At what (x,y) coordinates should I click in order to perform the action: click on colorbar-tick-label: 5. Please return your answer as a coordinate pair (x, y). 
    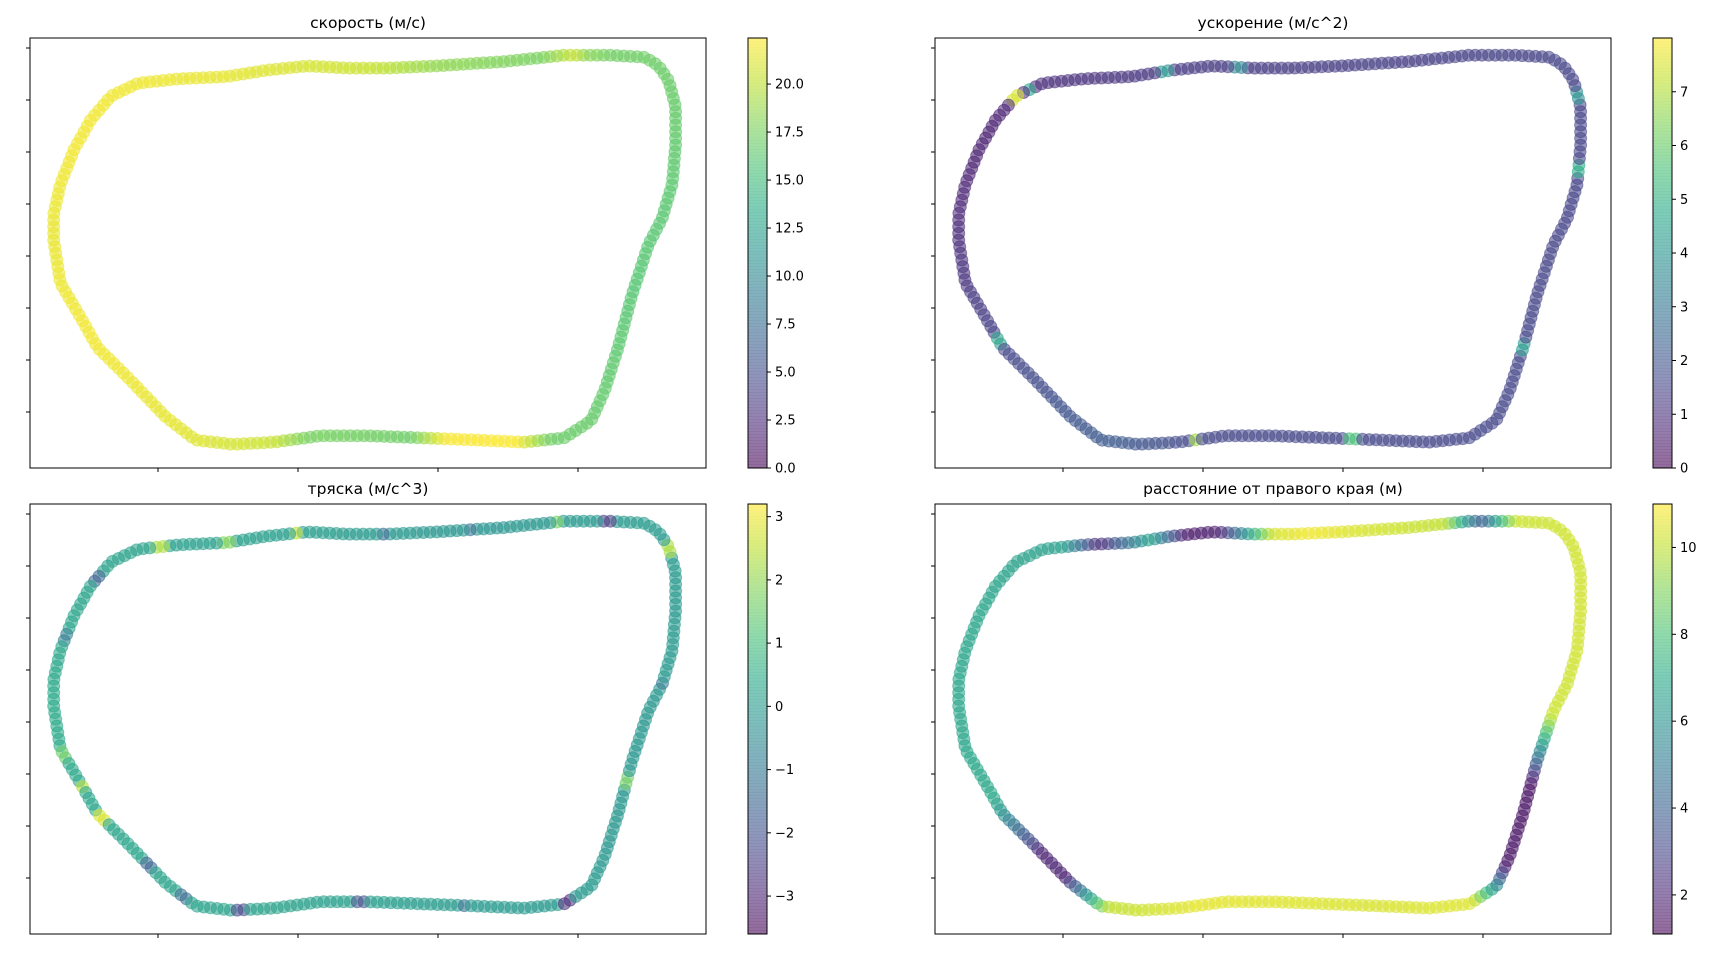
    Looking at the image, I should click on (1684, 200).